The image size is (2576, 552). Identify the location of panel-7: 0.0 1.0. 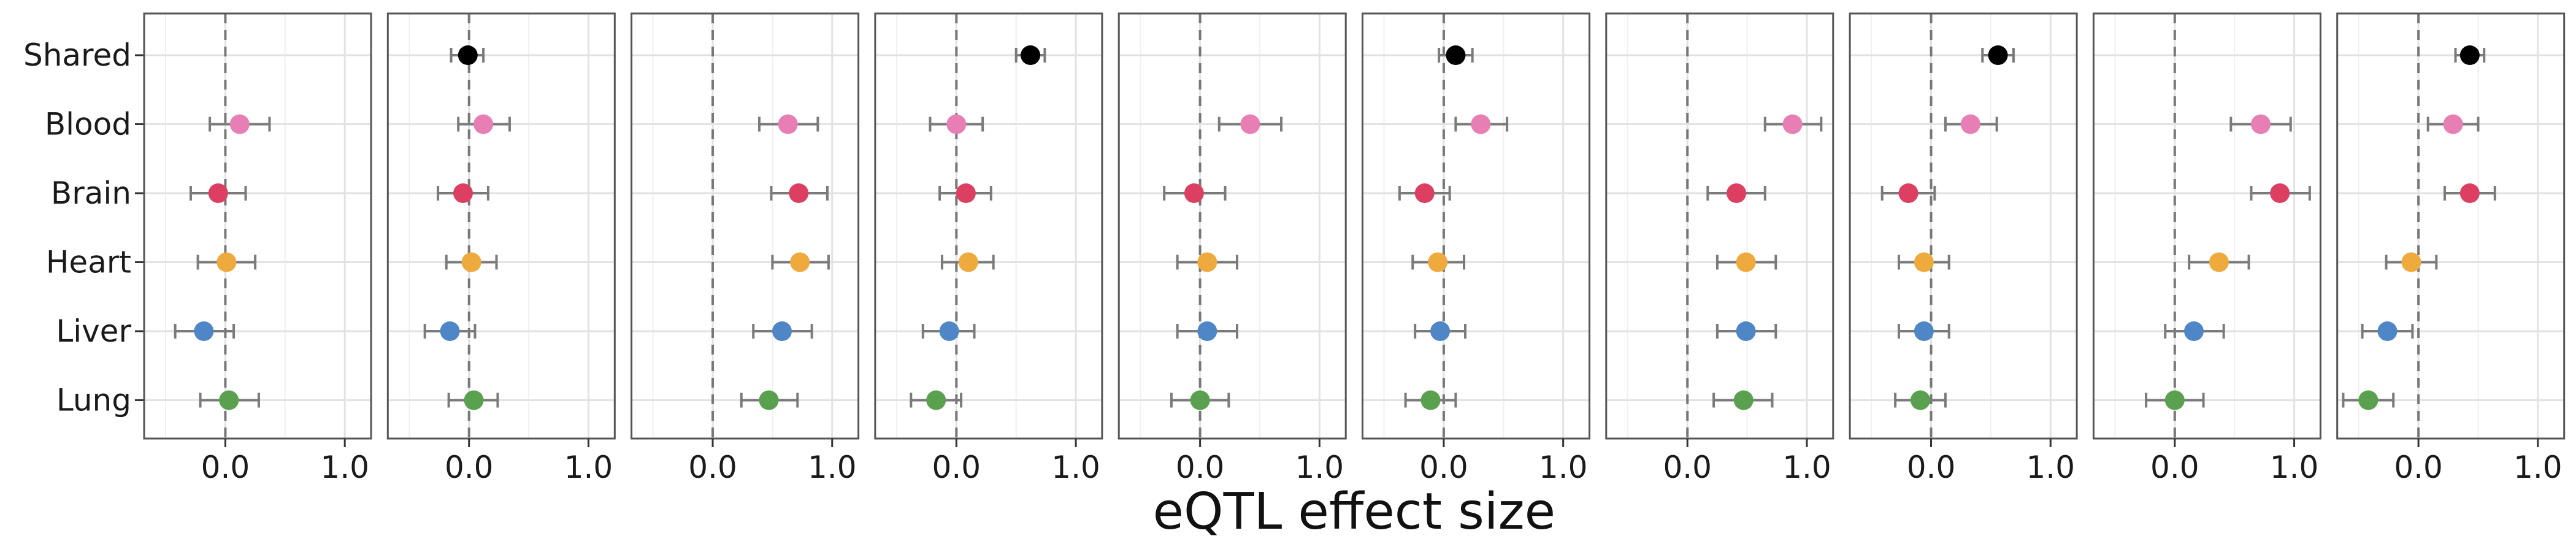
(1719, 248).